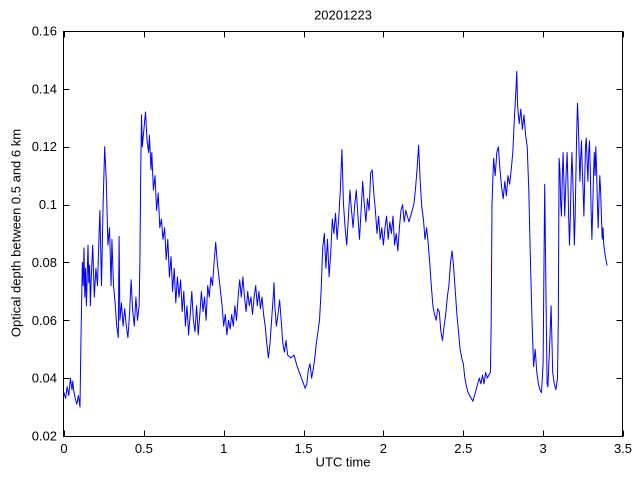  Describe the element at coordinates (44, 320) in the screenshot. I see `y-tick-label: 0.06` at that location.